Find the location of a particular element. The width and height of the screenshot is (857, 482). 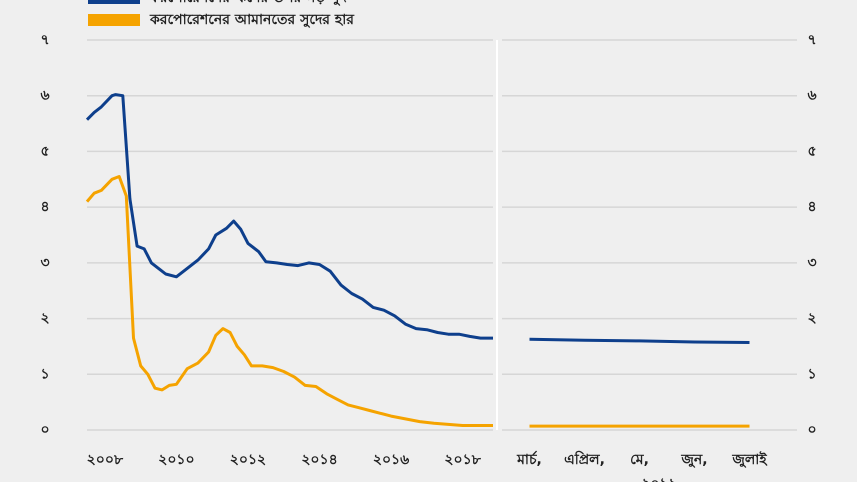

x-tick-label: ২০১৪ is located at coordinates (319, 460).